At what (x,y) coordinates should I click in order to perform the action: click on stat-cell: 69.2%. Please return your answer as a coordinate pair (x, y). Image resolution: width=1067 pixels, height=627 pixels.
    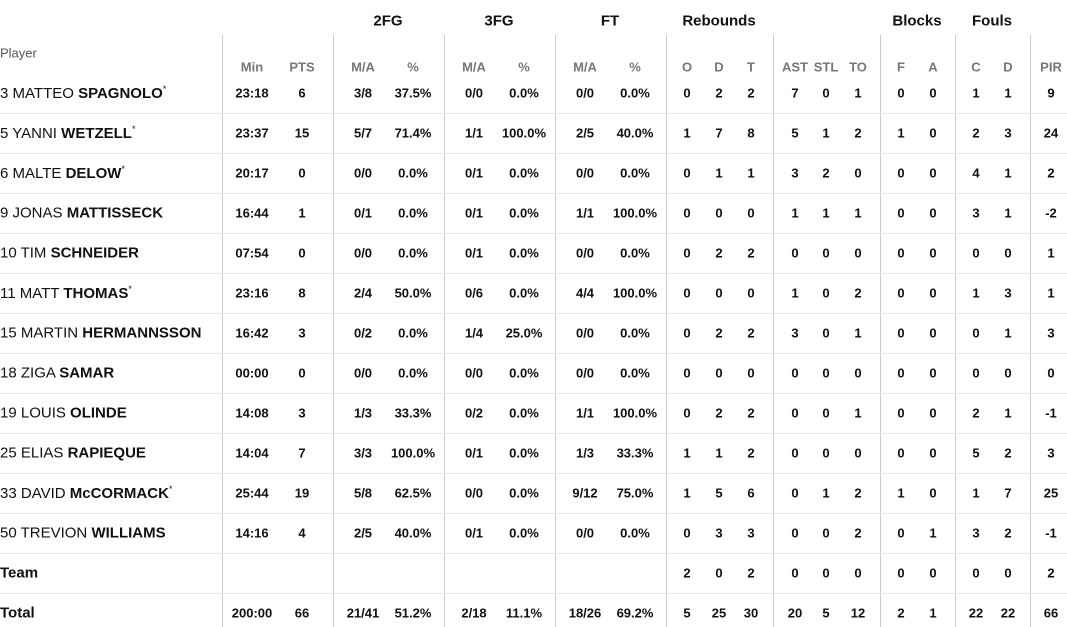
    Looking at the image, I should click on (635, 613).